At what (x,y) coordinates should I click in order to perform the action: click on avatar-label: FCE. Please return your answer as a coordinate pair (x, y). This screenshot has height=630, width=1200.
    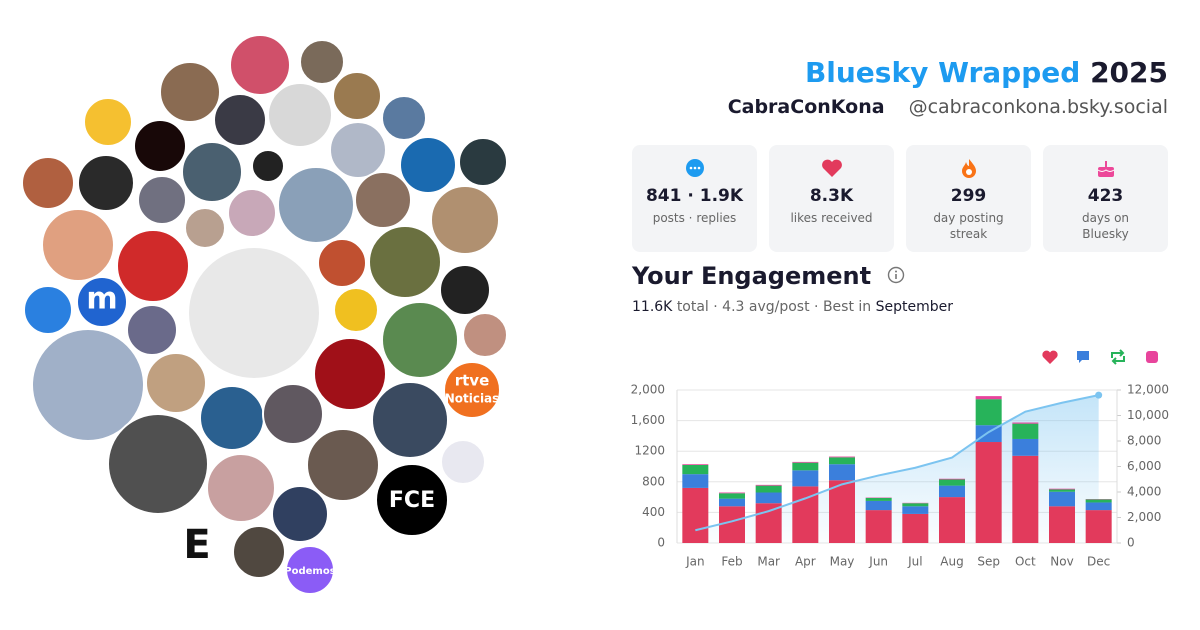
    Looking at the image, I should click on (412, 500).